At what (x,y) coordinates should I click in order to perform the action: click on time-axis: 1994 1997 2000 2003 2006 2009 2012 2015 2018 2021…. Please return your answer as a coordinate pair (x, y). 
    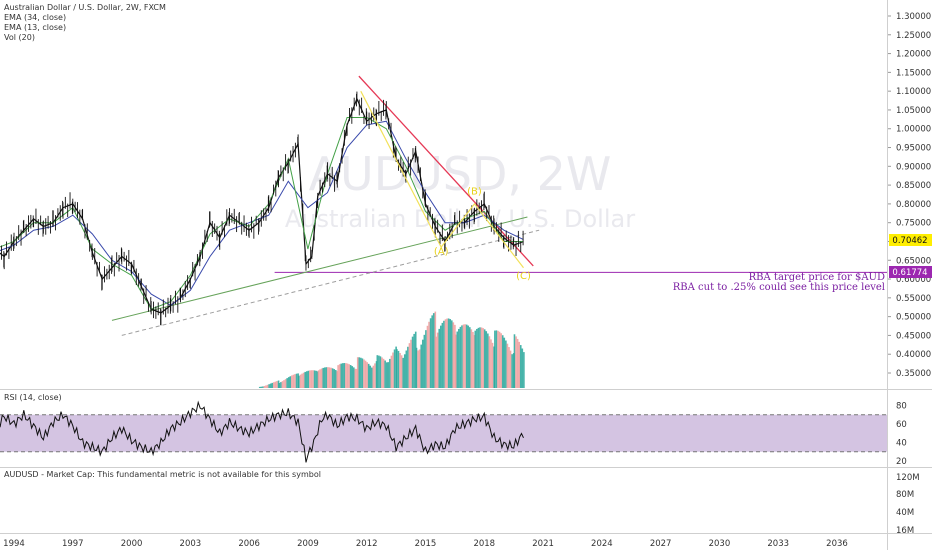
    Looking at the image, I should click on (425, 544).